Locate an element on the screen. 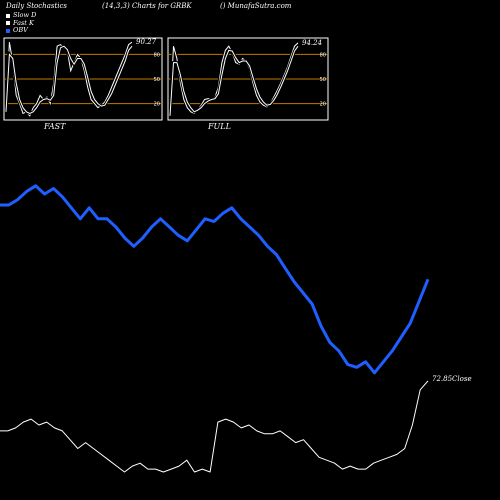  full-tick-label-20: 20 is located at coordinates (323, 105).